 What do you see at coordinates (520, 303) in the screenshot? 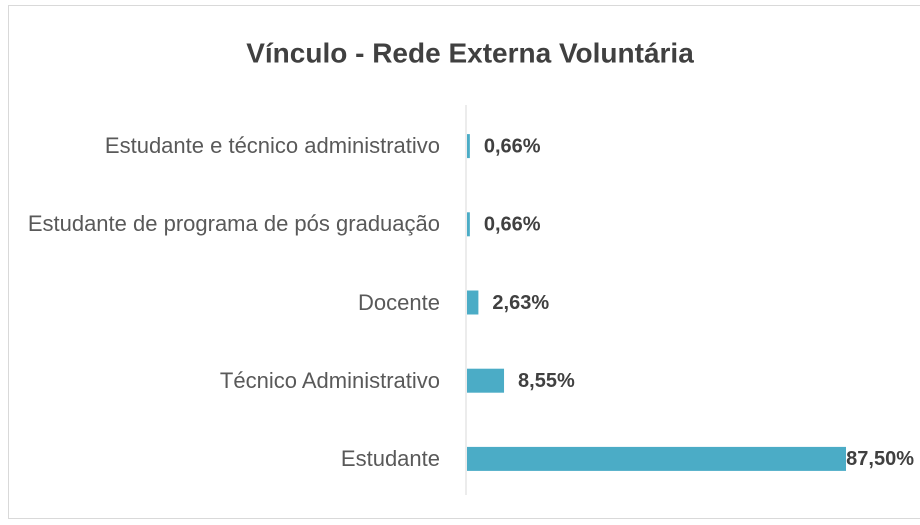
I see `value-label: 2,63%` at bounding box center [520, 303].